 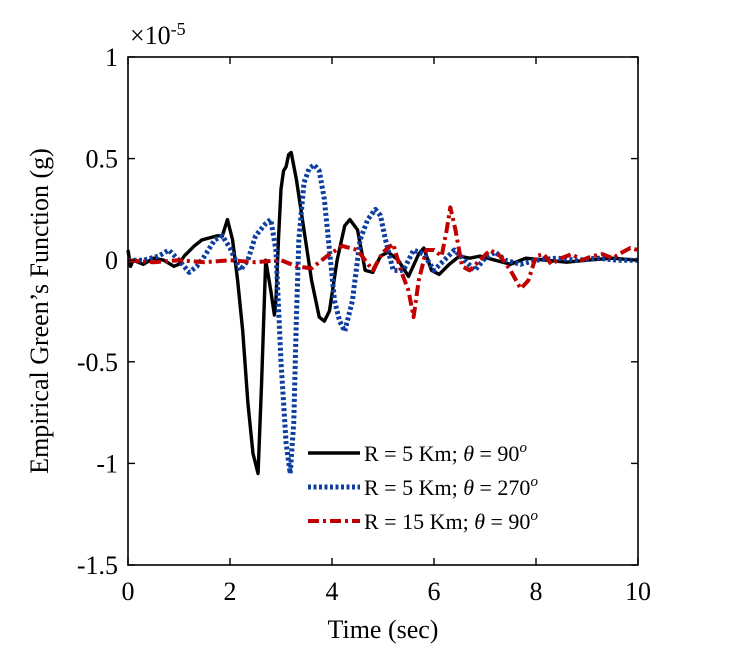 I want to click on legend-item-1: R = 5 Km; θ = 90o, so click(x=417, y=453).